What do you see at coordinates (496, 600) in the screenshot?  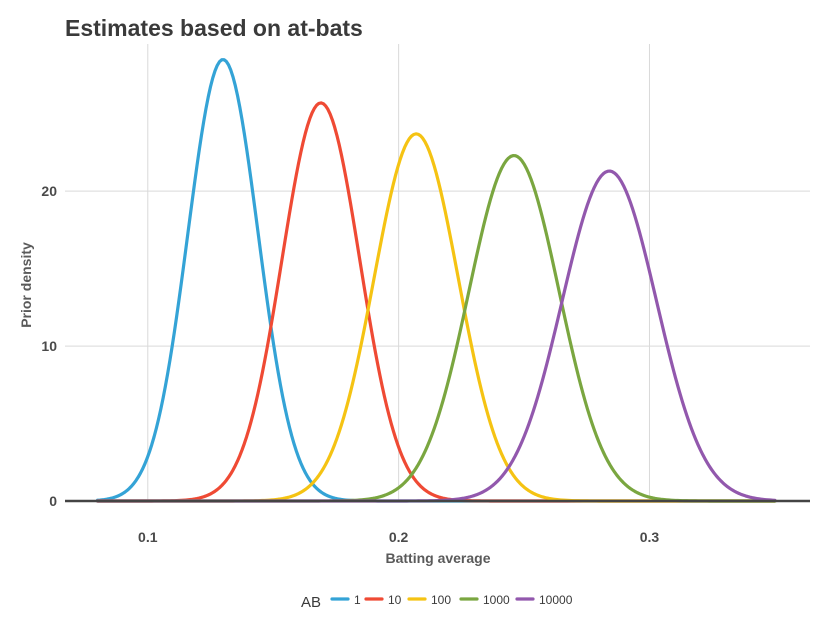 I see `legend-label-1000: 1000` at bounding box center [496, 600].